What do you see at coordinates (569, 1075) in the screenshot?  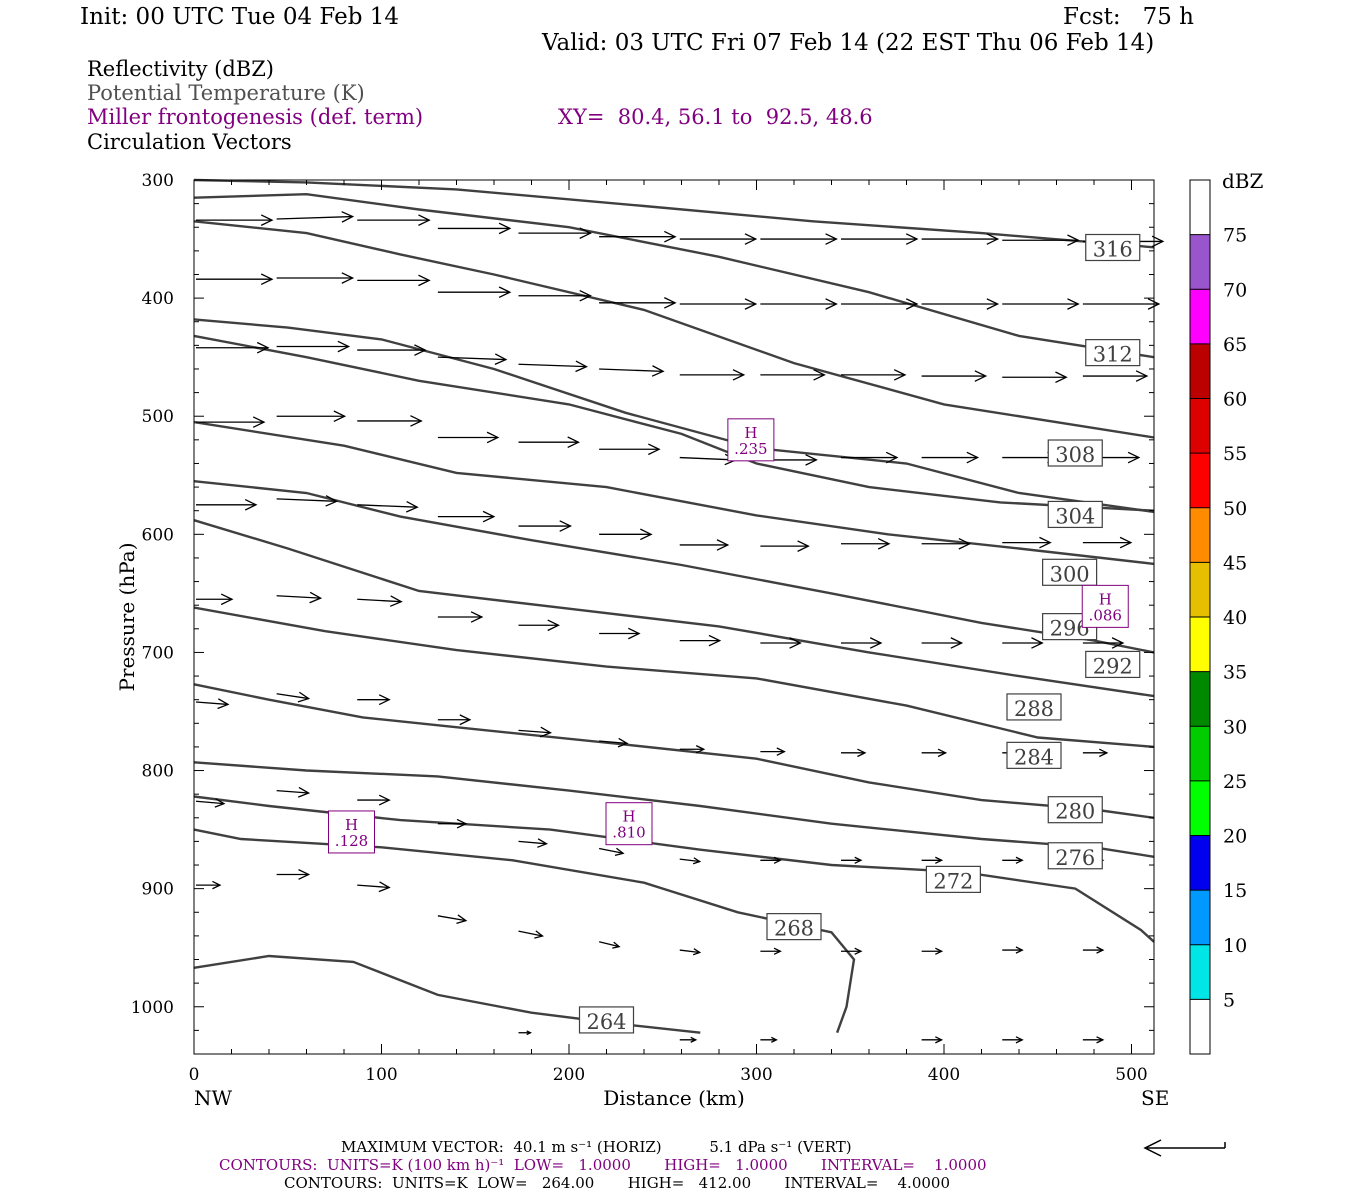 I see `x-tick-label: 200` at bounding box center [569, 1075].